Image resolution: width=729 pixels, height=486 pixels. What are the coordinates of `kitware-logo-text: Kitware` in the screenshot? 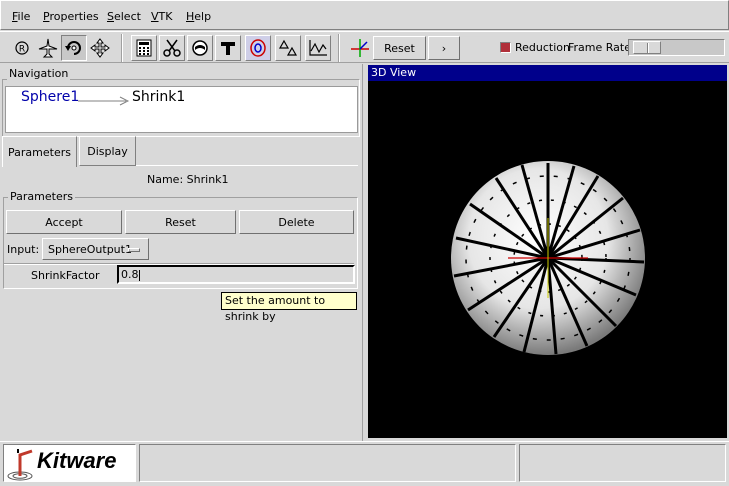 It's located at (77, 460).